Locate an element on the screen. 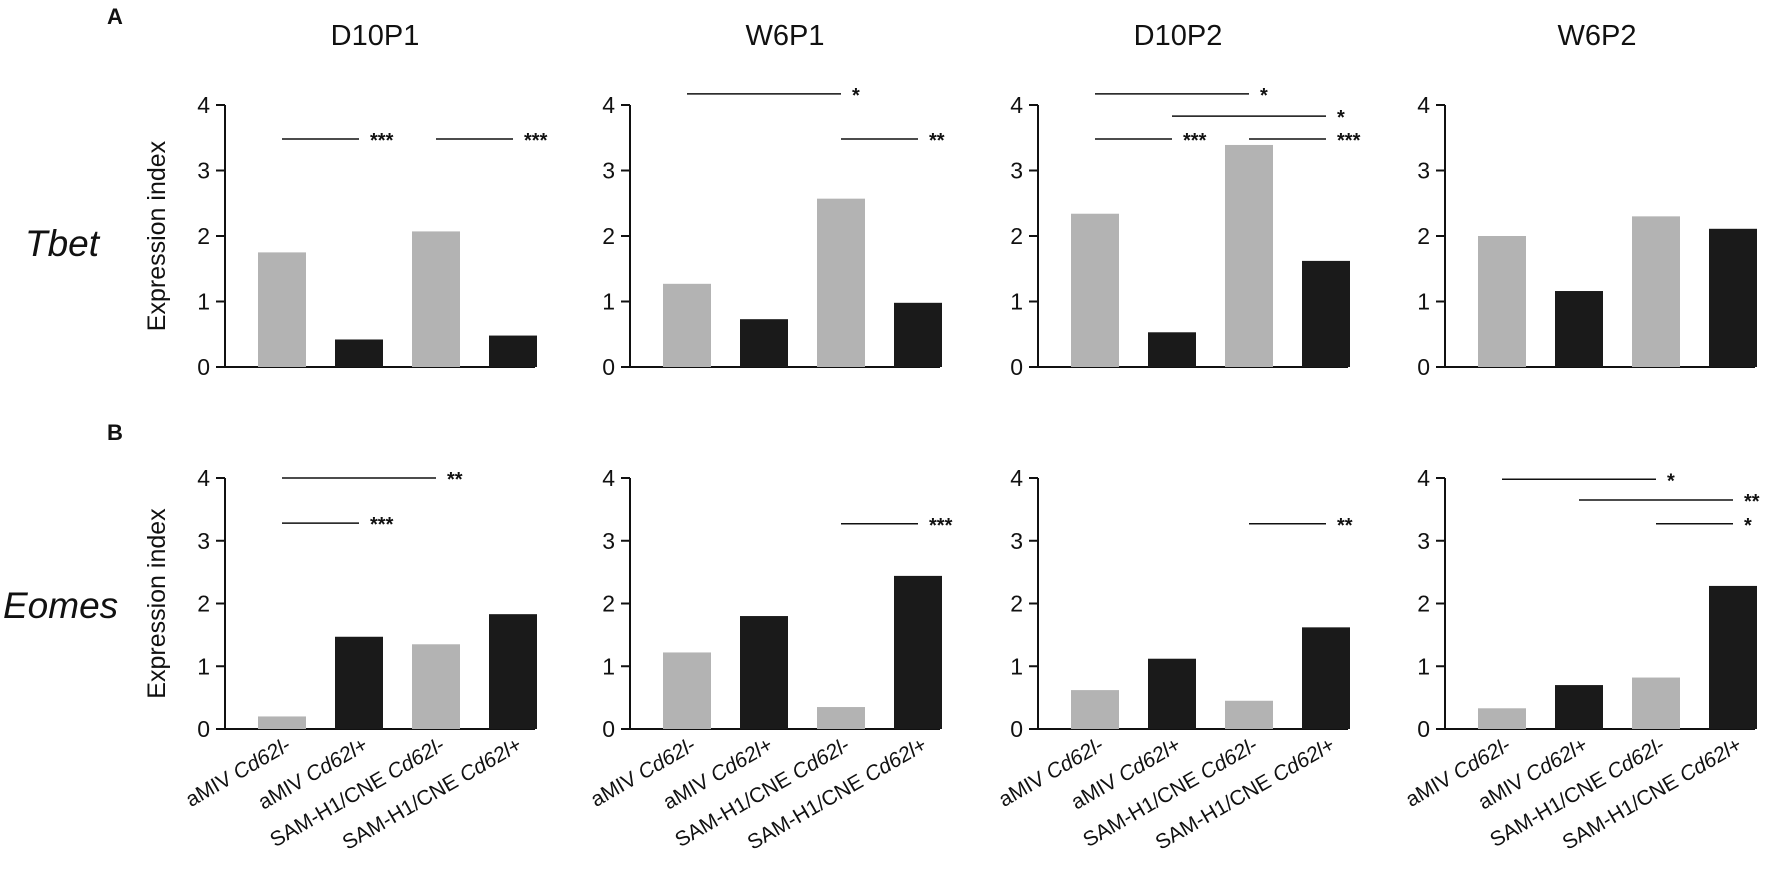 This screenshot has width=1772, height=895. chart-tbet-w6p2: 0 1 2 3 4 is located at coordinates (1587, 236).